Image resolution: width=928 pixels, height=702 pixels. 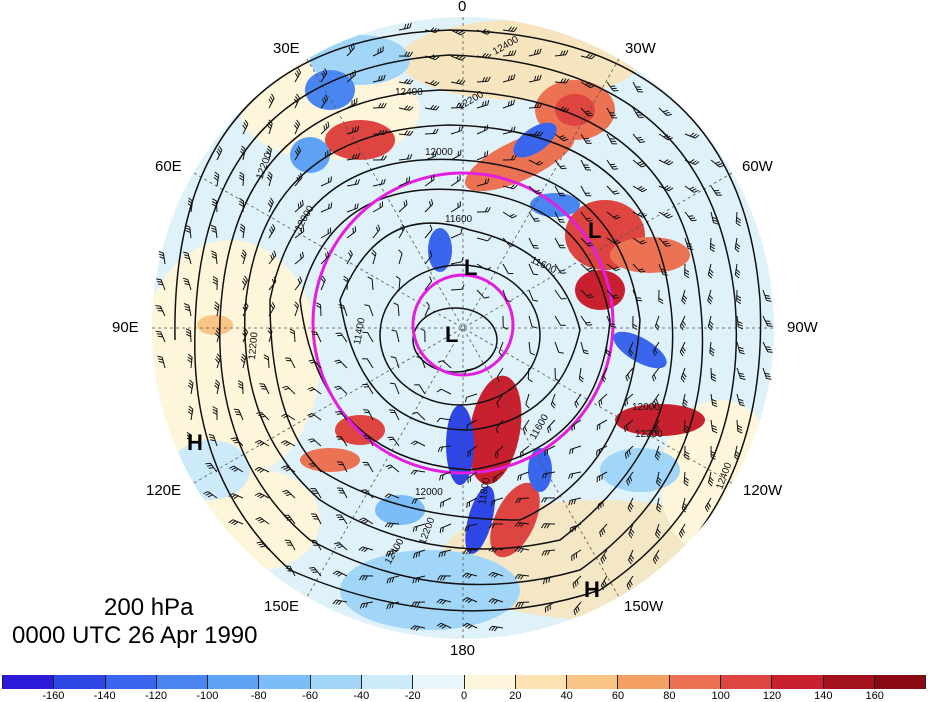 I want to click on low-center: L, so click(x=595, y=230).